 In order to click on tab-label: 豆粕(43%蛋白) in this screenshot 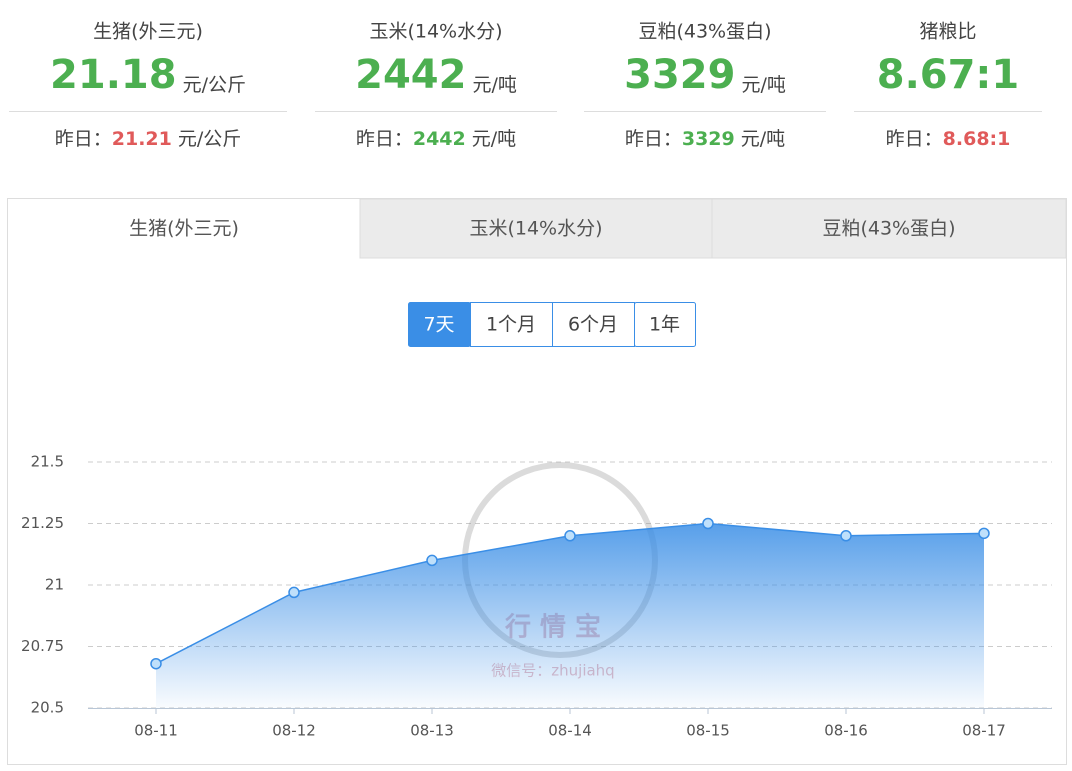, I will do `click(888, 229)`.